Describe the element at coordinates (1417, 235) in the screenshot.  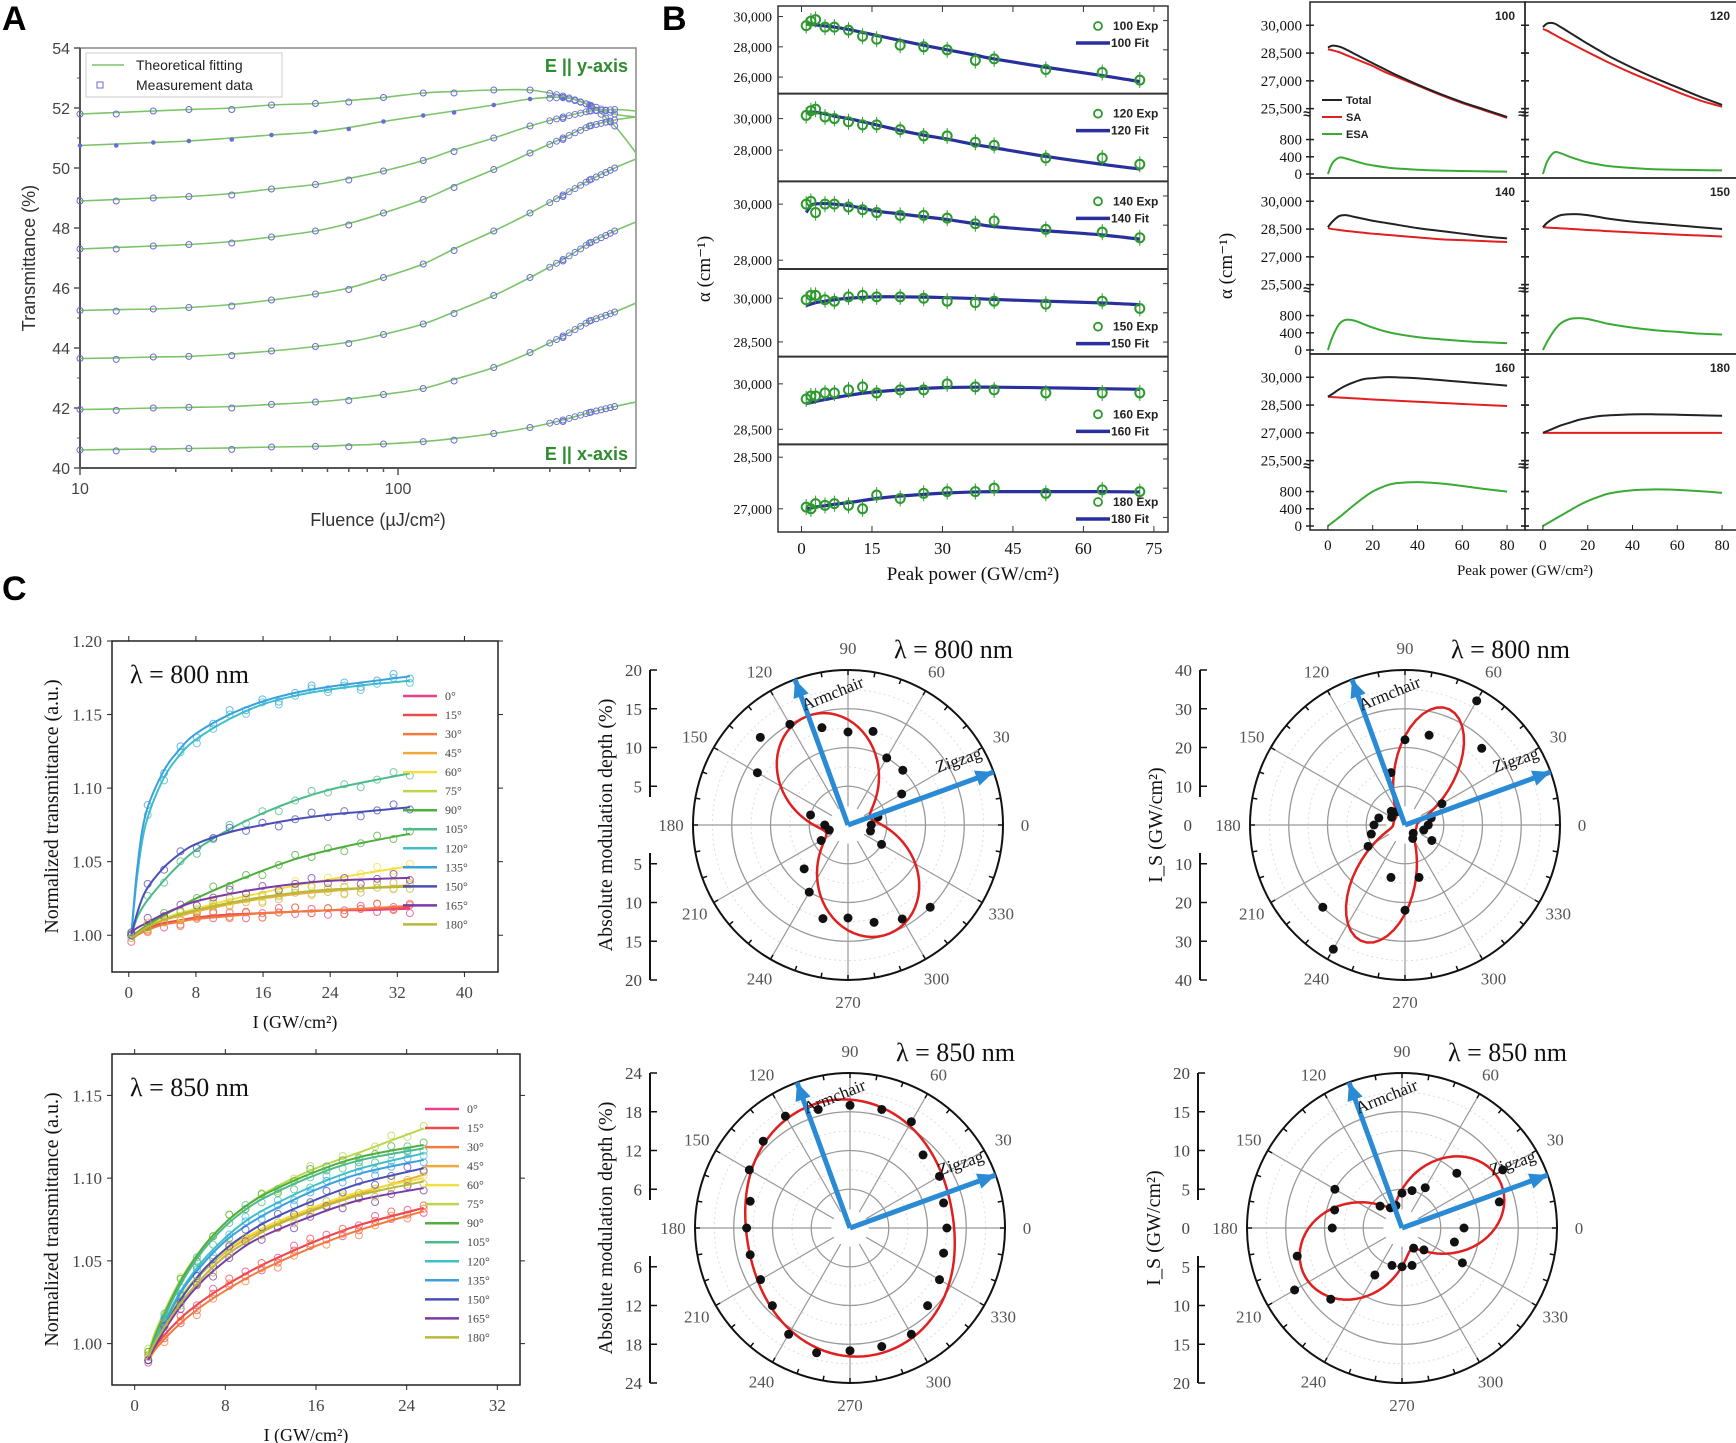
I see `sa-line` at that location.